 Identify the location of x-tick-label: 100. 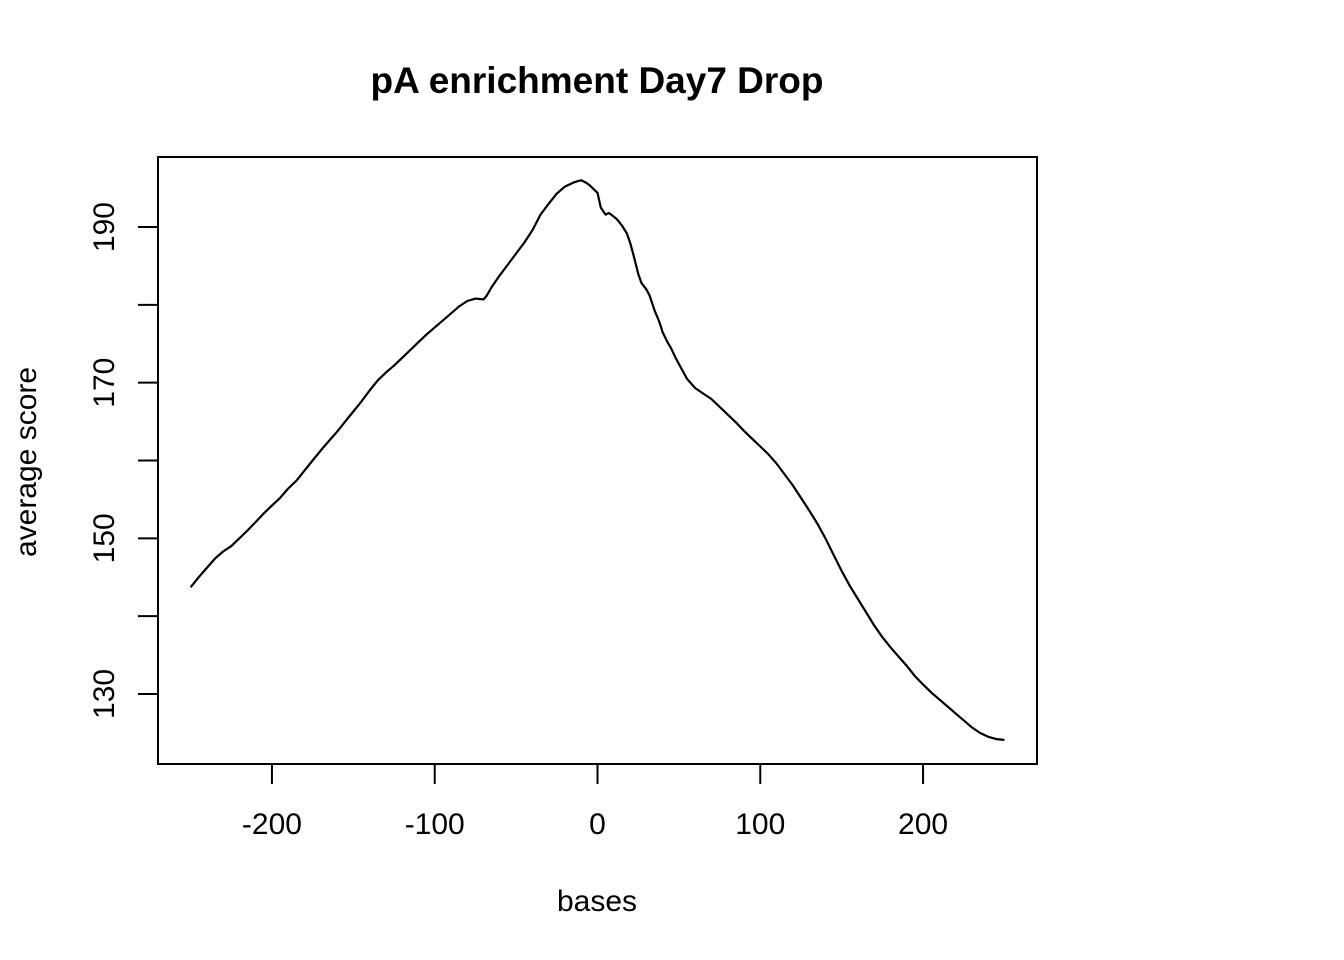
(760, 824).